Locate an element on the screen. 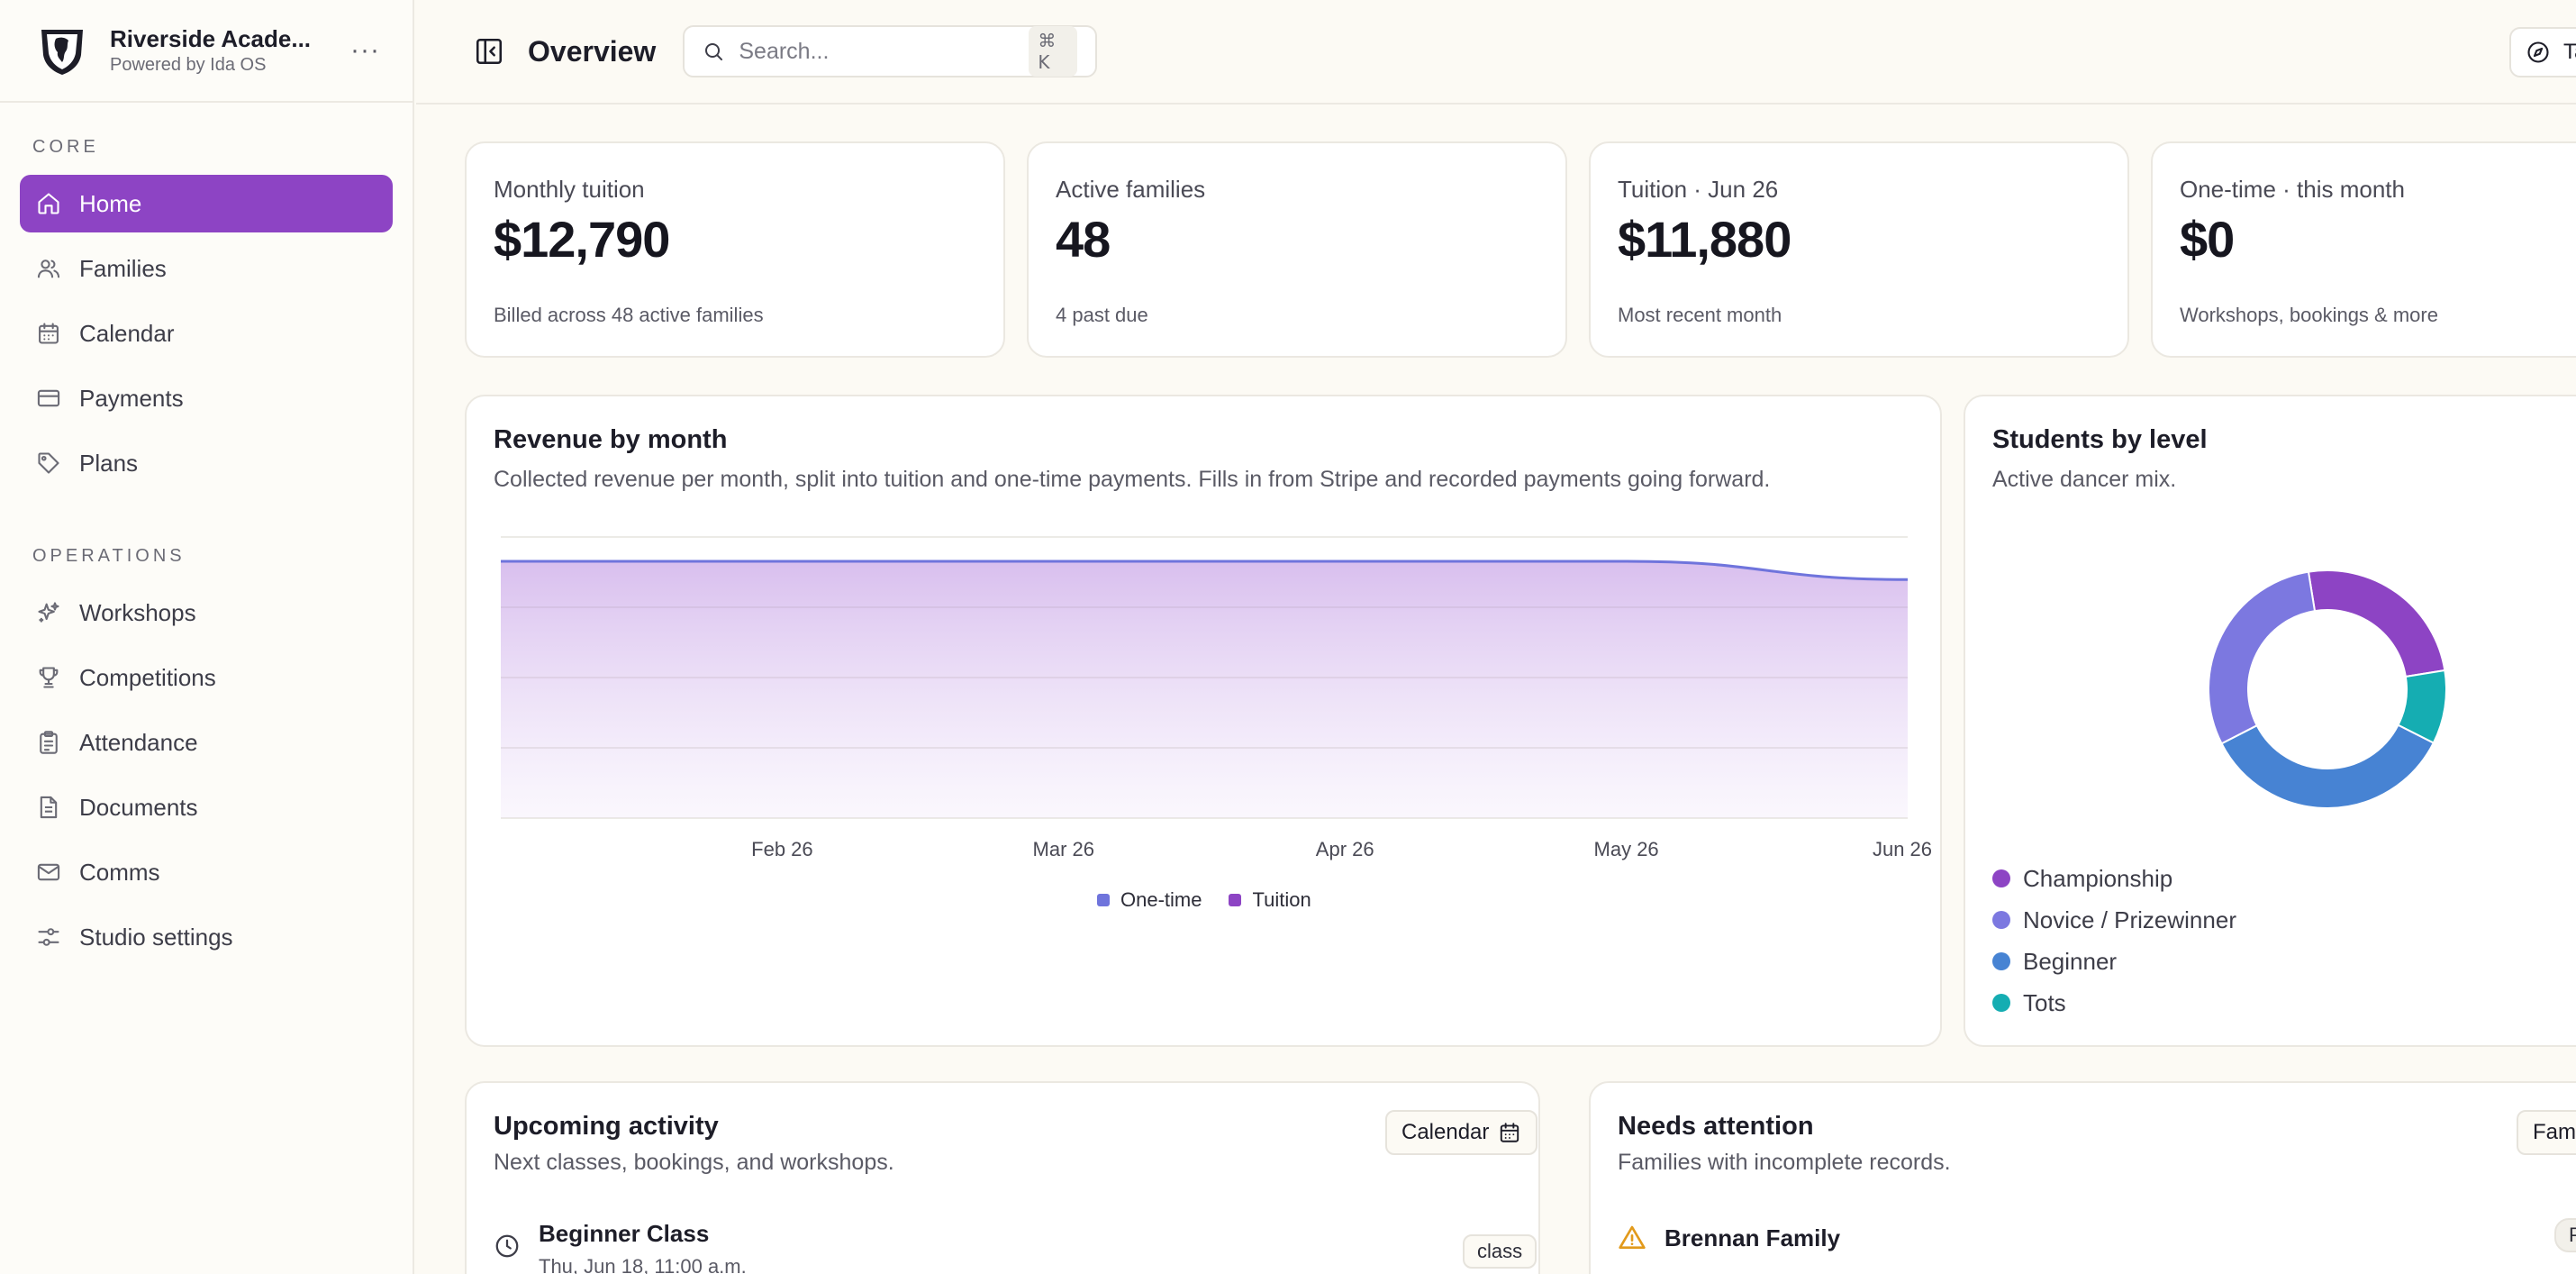  sidebar-item-competitions: Competitions is located at coordinates (206, 677).